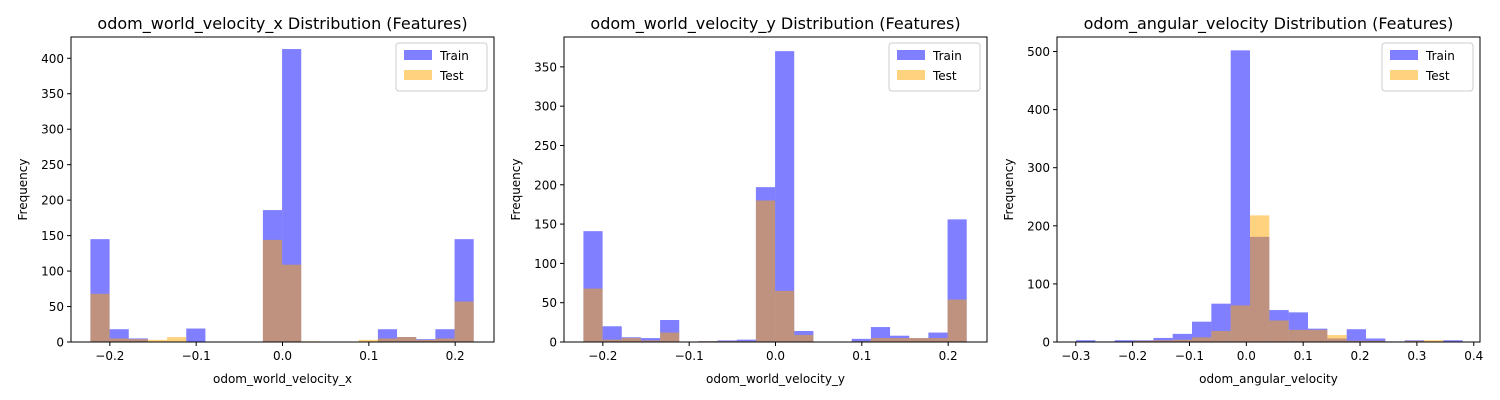  Describe the element at coordinates (775, 379) in the screenshot. I see `x-axis-label: odom_world_velocity_y` at that location.